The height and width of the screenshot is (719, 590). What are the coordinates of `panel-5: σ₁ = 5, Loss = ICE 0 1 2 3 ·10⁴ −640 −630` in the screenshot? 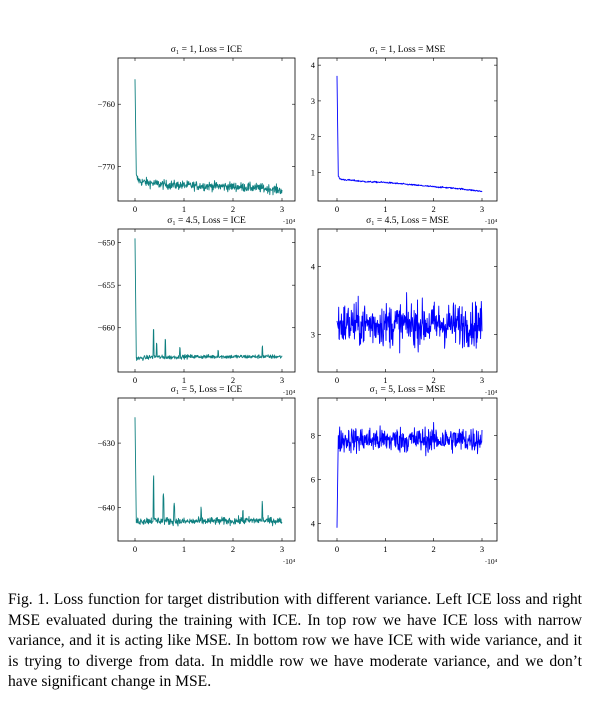 It's located at (196, 475).